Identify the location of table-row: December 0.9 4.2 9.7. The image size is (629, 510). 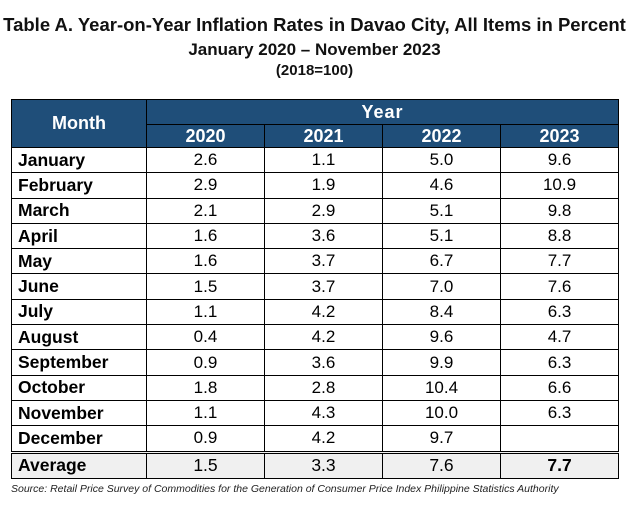
(315, 439).